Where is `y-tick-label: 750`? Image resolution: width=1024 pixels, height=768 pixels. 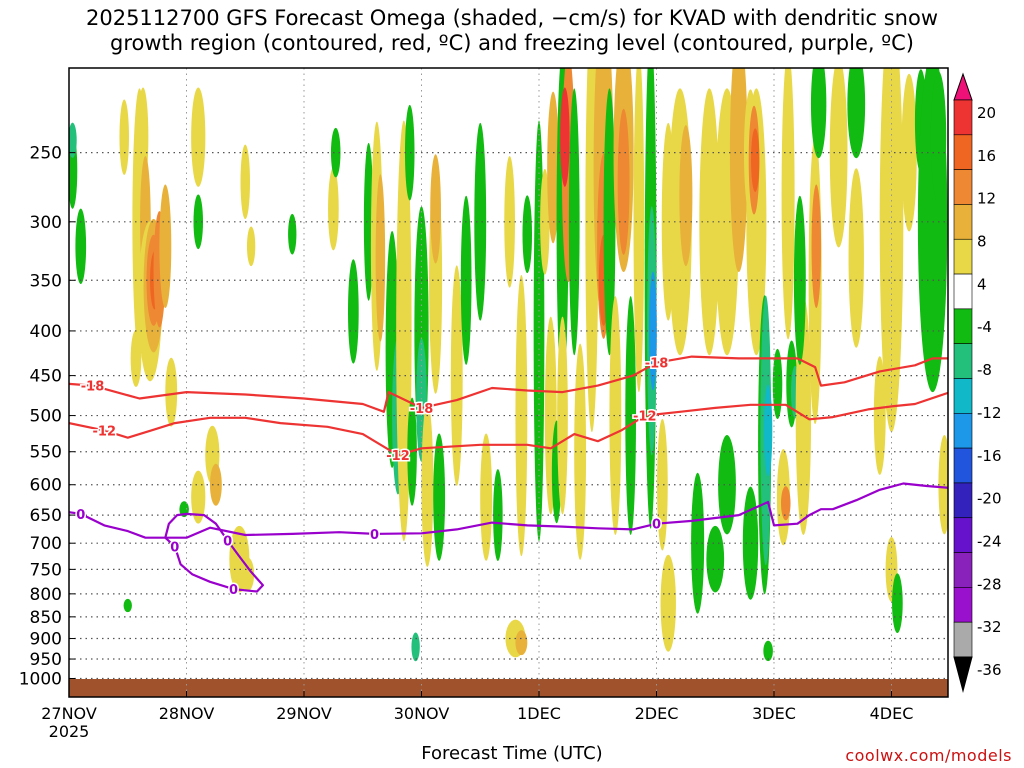 y-tick-label: 750 is located at coordinates (46, 570).